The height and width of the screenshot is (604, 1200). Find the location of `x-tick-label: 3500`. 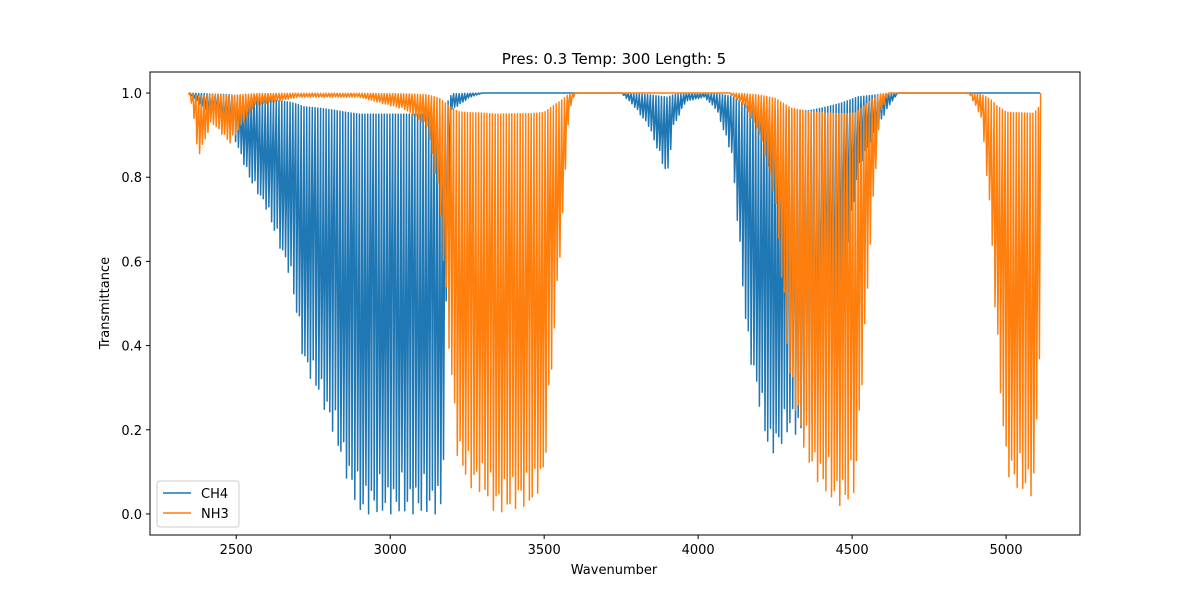

x-tick-label: 3500 is located at coordinates (544, 550).